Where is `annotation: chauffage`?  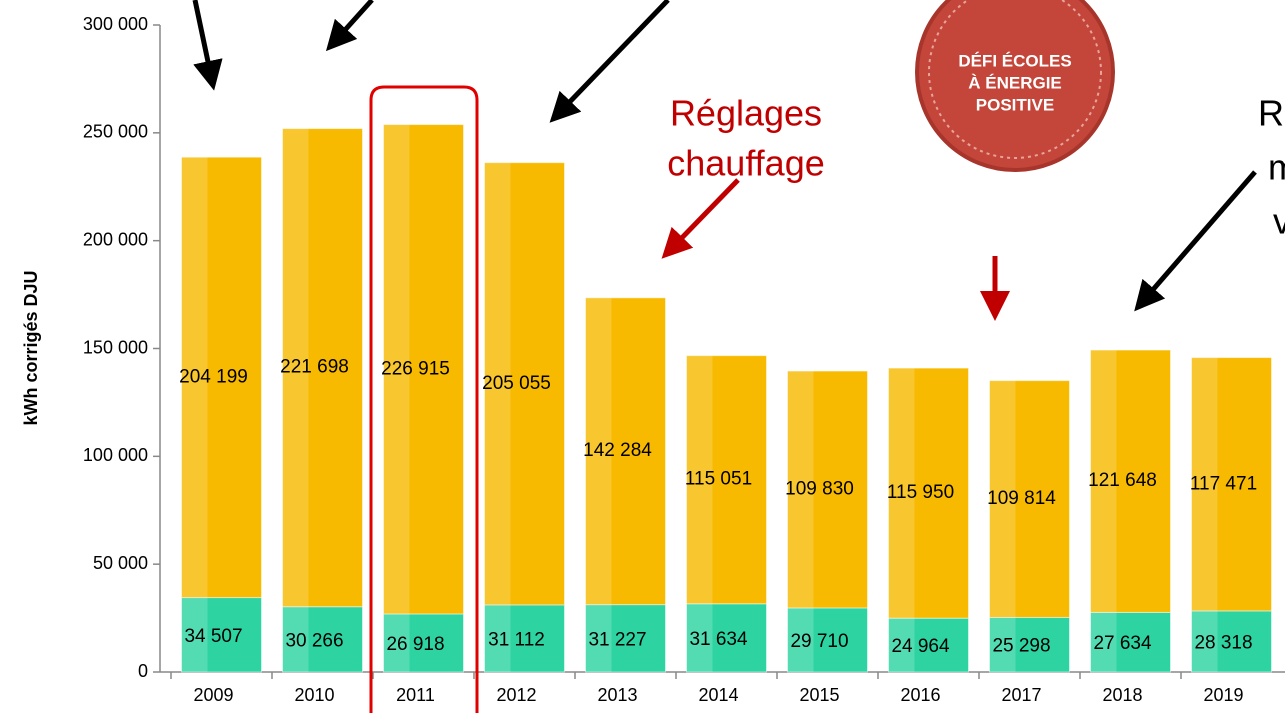 annotation: chauffage is located at coordinates (745, 163).